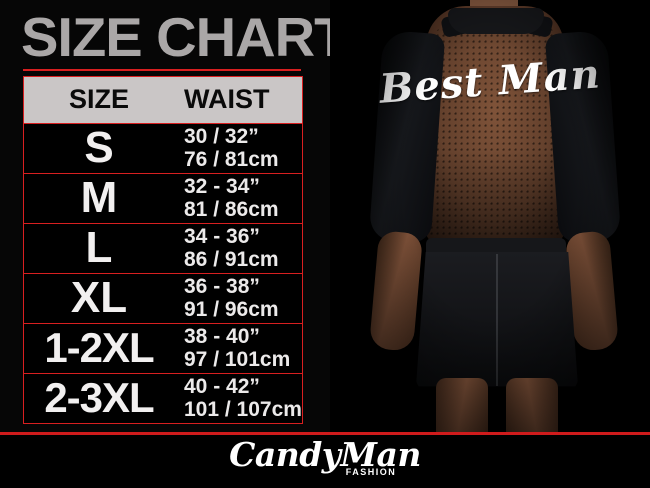  I want to click on waist-cm: 86 / 91cm, so click(231, 259).